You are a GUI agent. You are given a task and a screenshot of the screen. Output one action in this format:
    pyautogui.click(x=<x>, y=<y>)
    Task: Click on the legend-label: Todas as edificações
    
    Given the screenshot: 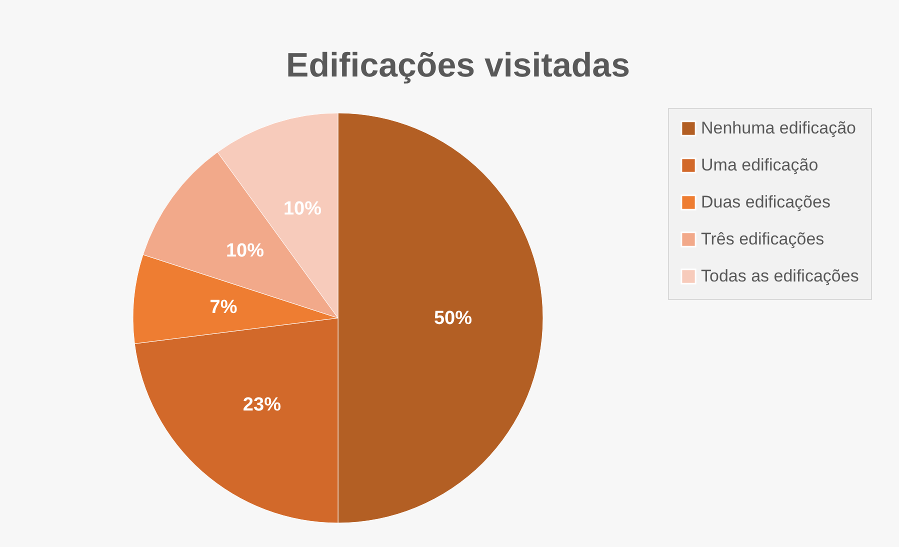 What is the action you would take?
    pyautogui.click(x=780, y=276)
    